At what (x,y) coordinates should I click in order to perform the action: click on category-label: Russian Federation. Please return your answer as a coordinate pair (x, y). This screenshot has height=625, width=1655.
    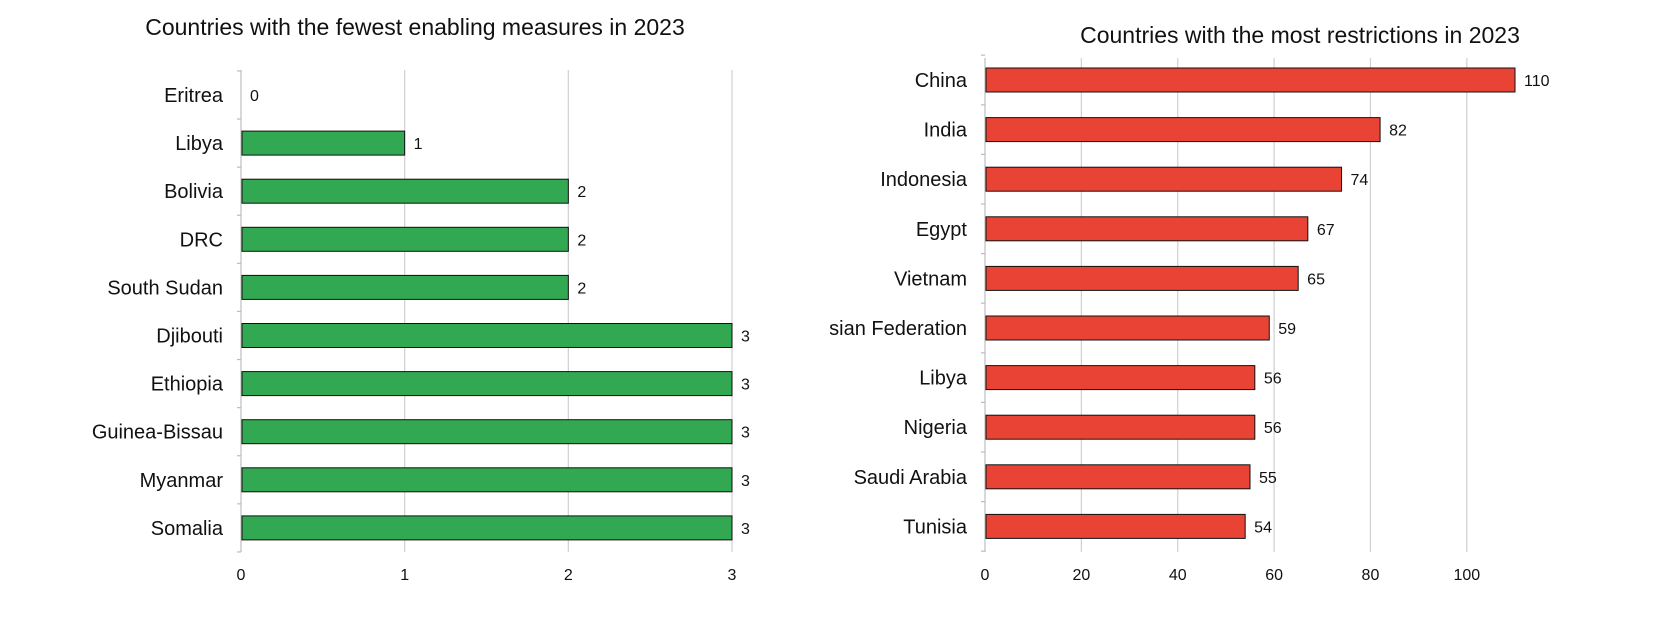
    Looking at the image, I should click on (898, 329).